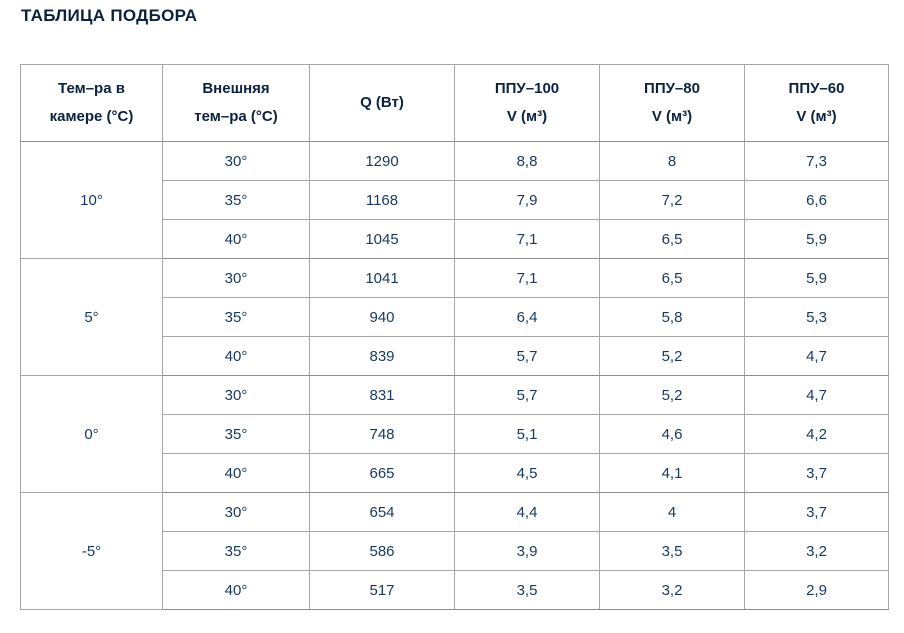 The image size is (904, 633). What do you see at coordinates (382, 434) in the screenshot?
I see `q-cell: 748` at bounding box center [382, 434].